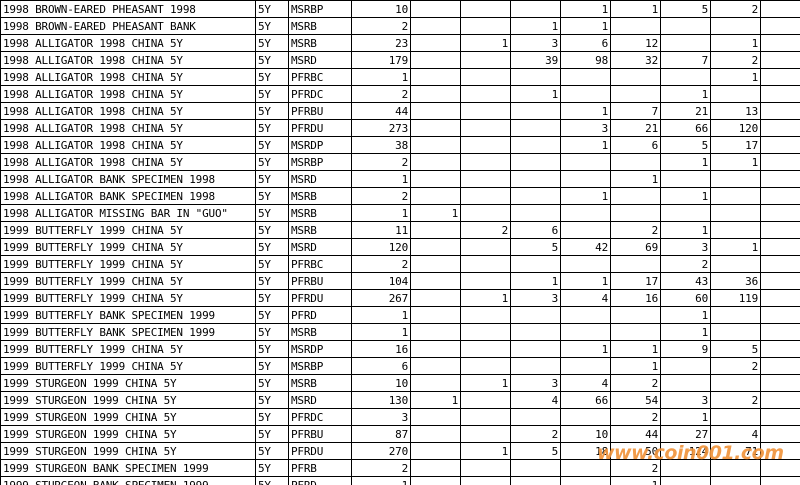  What do you see at coordinates (320, 451) in the screenshot?
I see `cell-grade_code: PFRDU` at bounding box center [320, 451].